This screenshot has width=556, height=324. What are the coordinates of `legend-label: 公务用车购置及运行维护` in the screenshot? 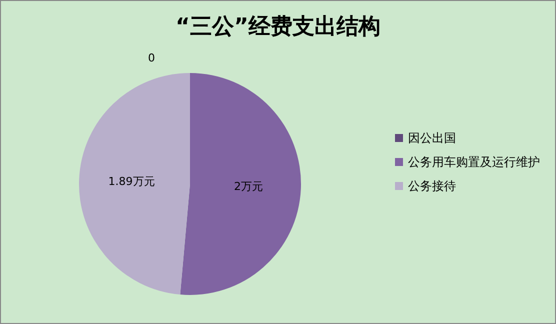 It's located at (474, 162).